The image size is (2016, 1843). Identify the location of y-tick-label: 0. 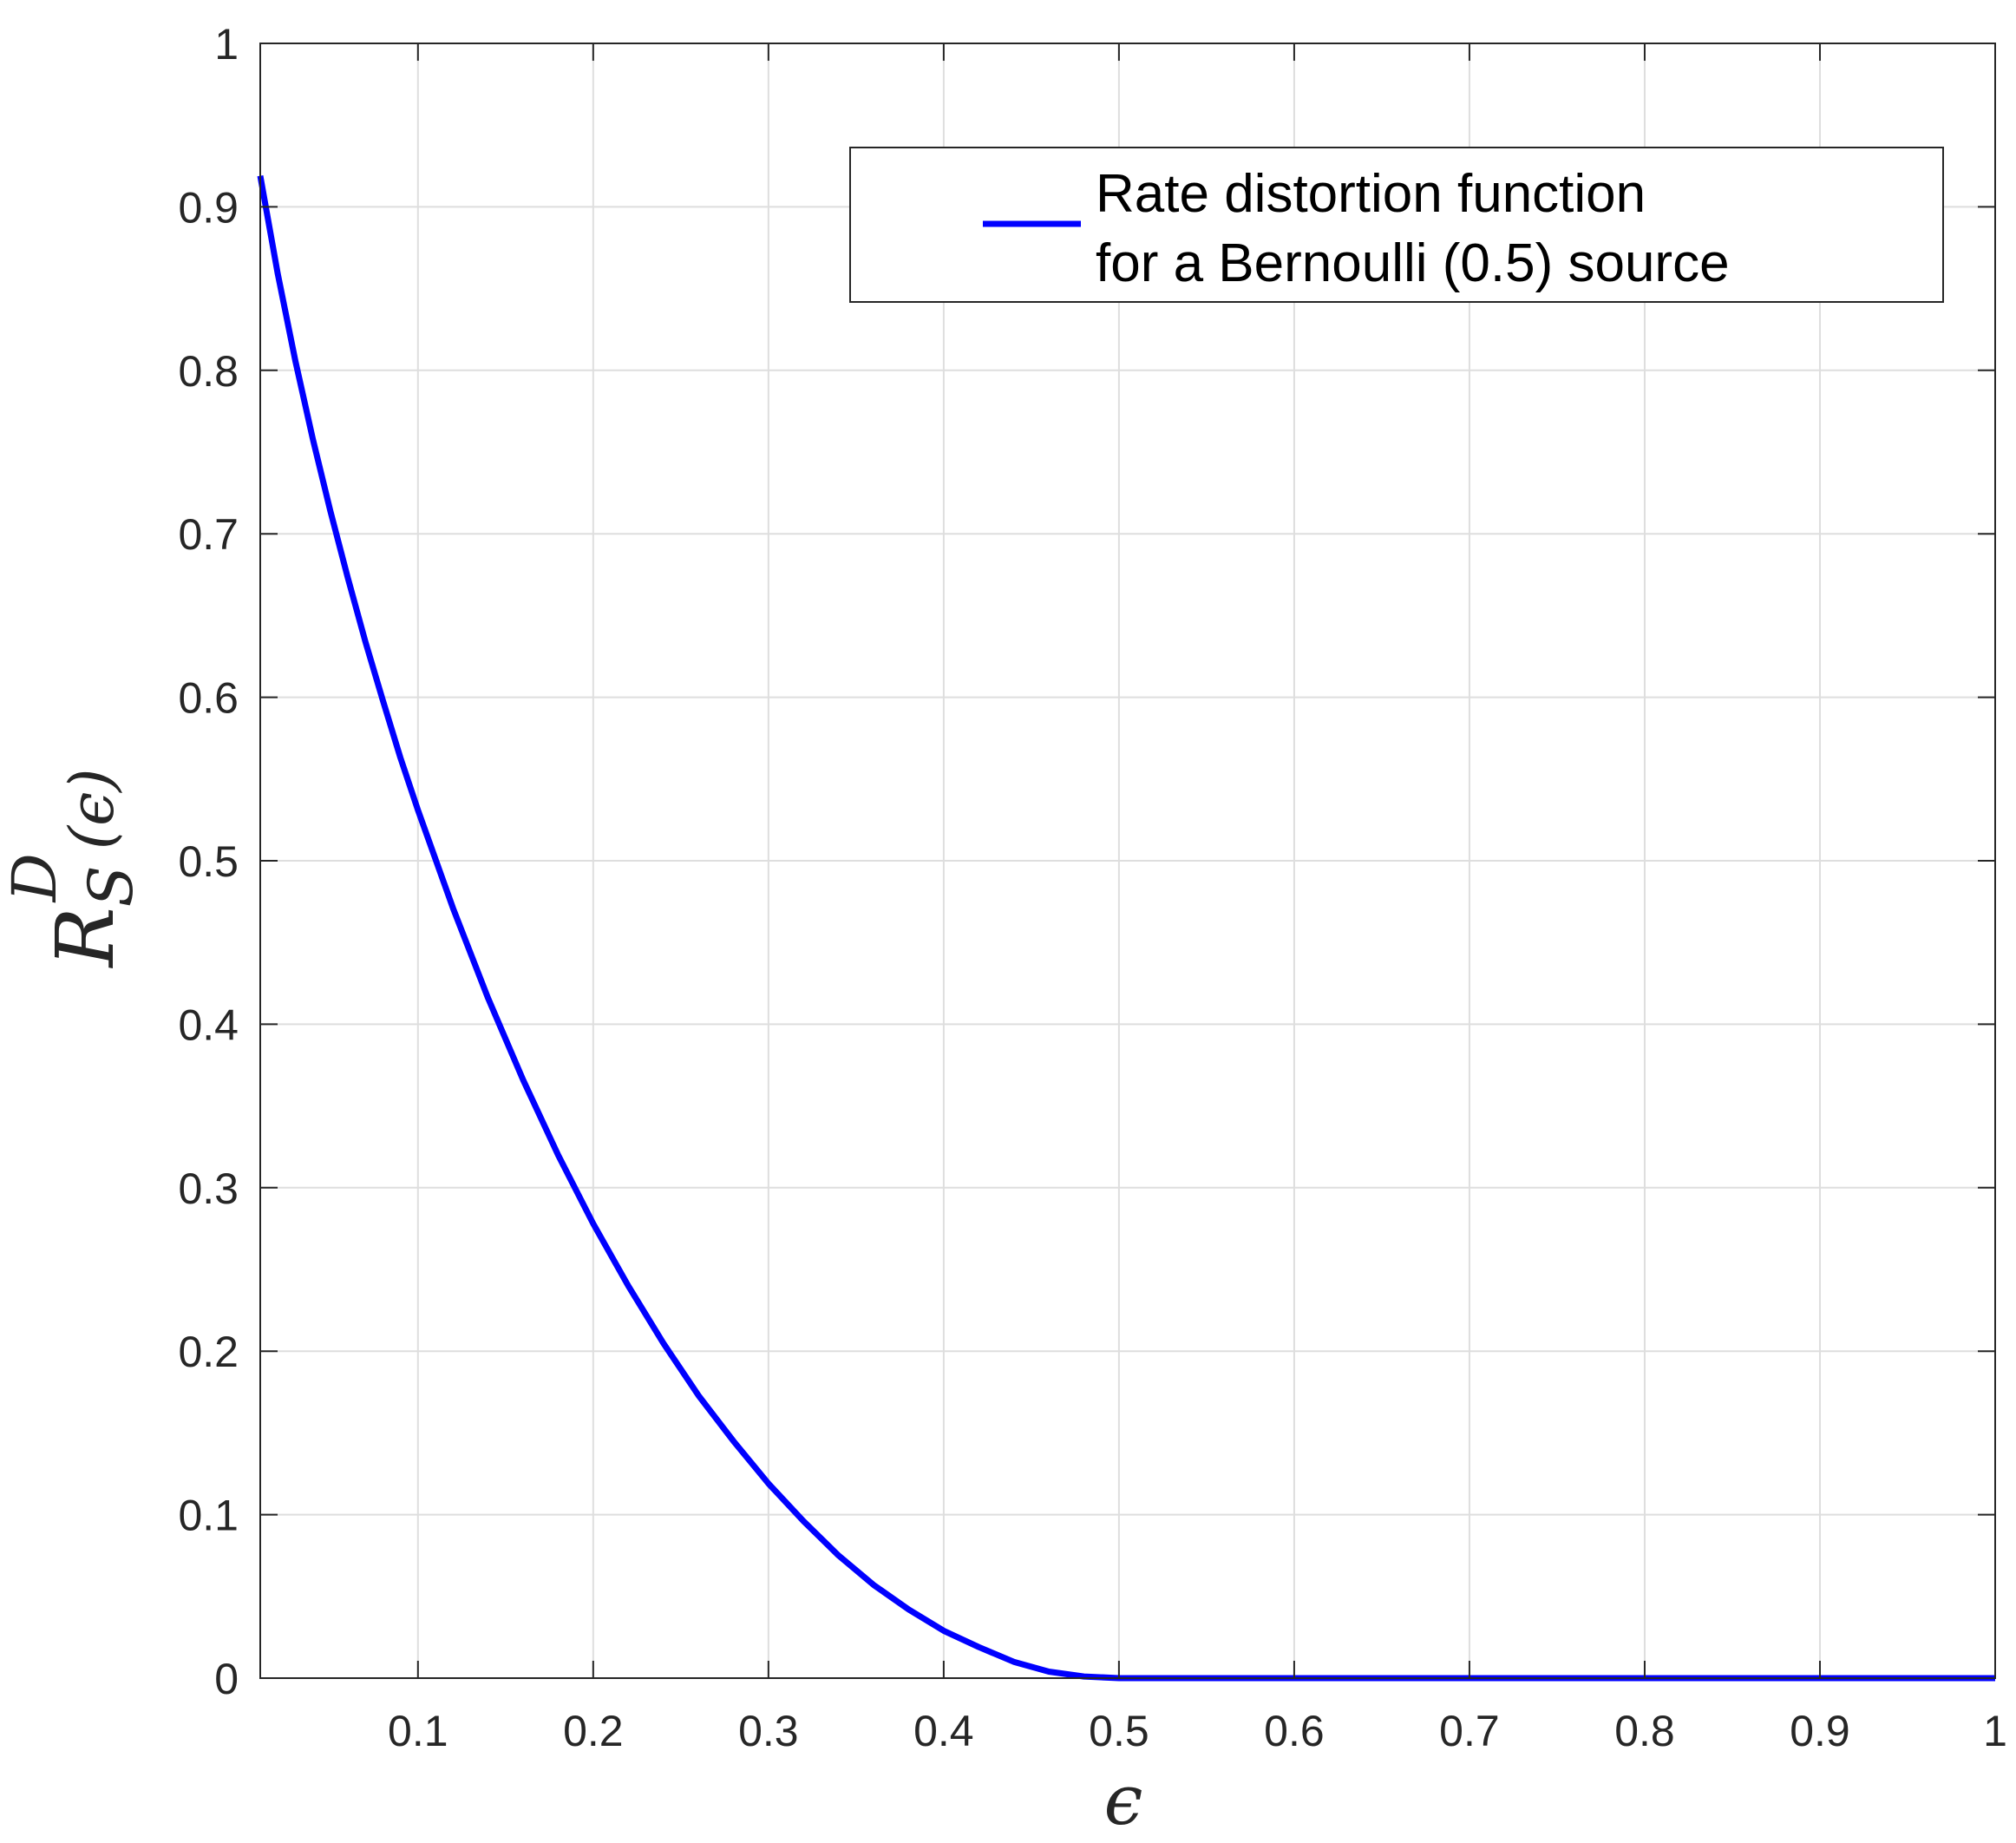
(226, 1679).